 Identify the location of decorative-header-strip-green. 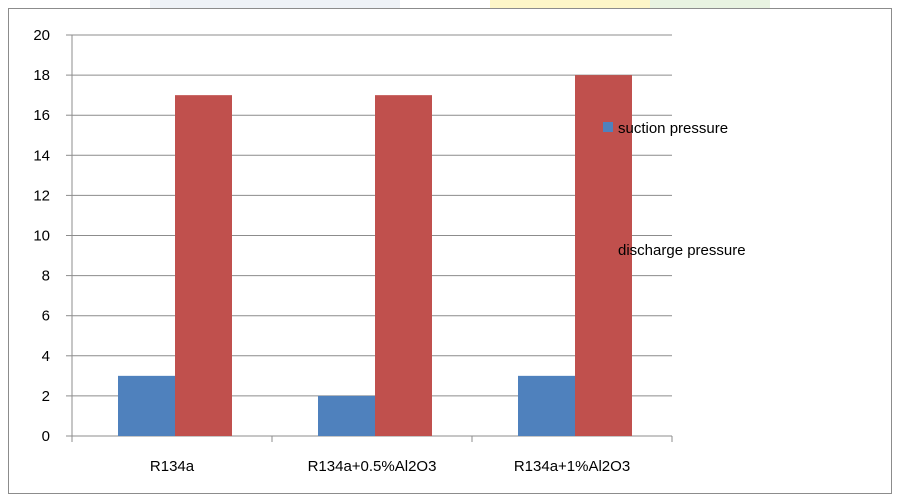
(710, 5).